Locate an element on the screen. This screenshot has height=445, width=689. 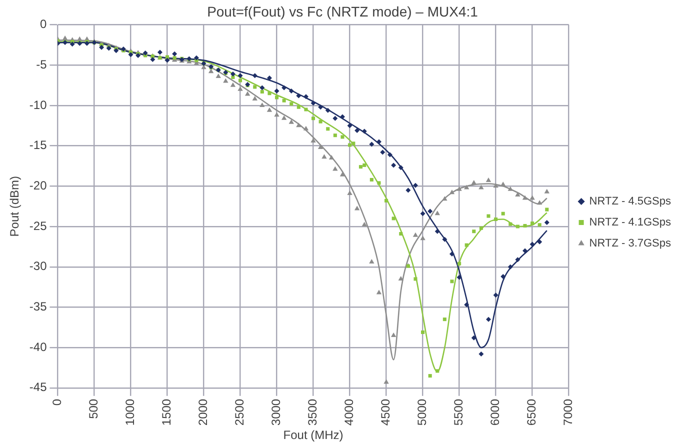
y-tick-label: 0 is located at coordinates (44, 24).